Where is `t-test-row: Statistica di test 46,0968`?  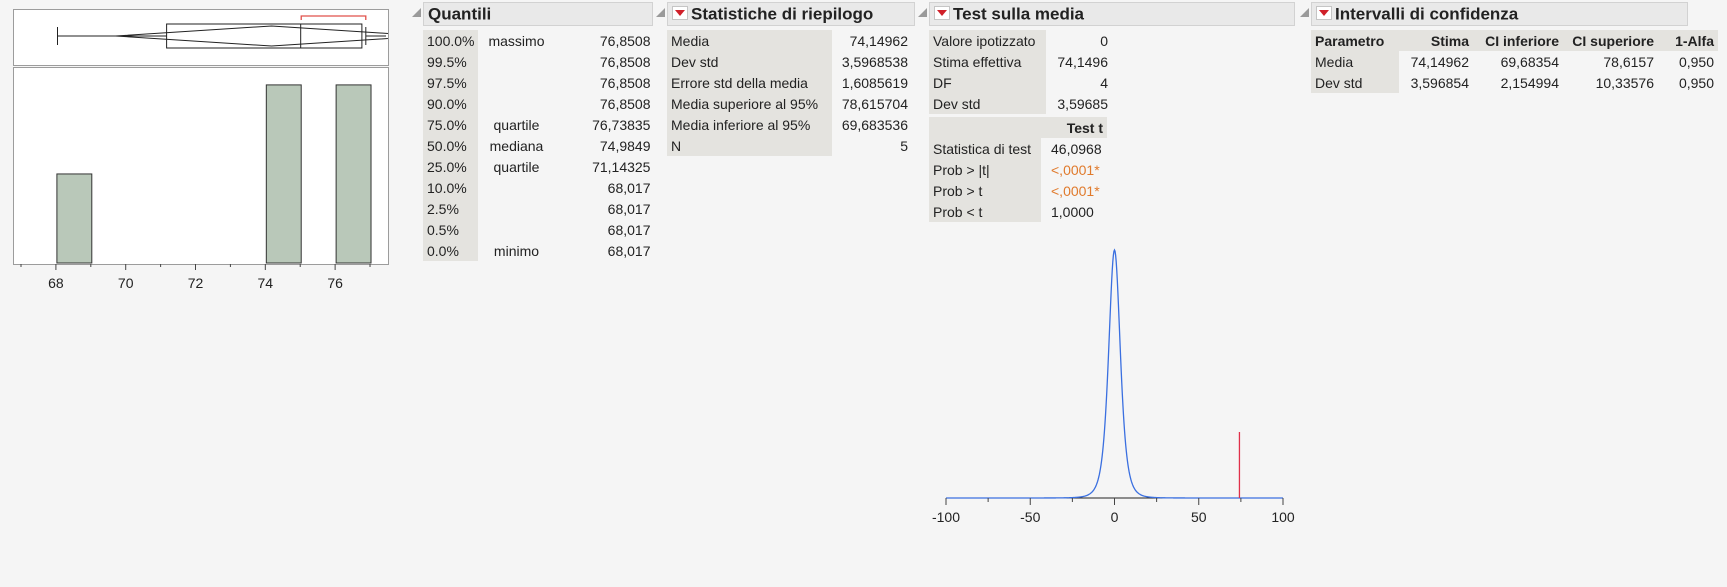
t-test-row: Statistica di test 46,0968 is located at coordinates (1018, 148).